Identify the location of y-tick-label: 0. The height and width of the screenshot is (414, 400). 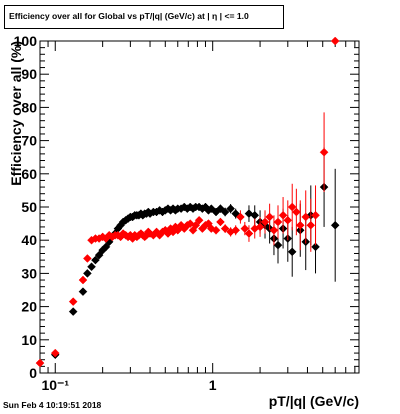
(33, 373).